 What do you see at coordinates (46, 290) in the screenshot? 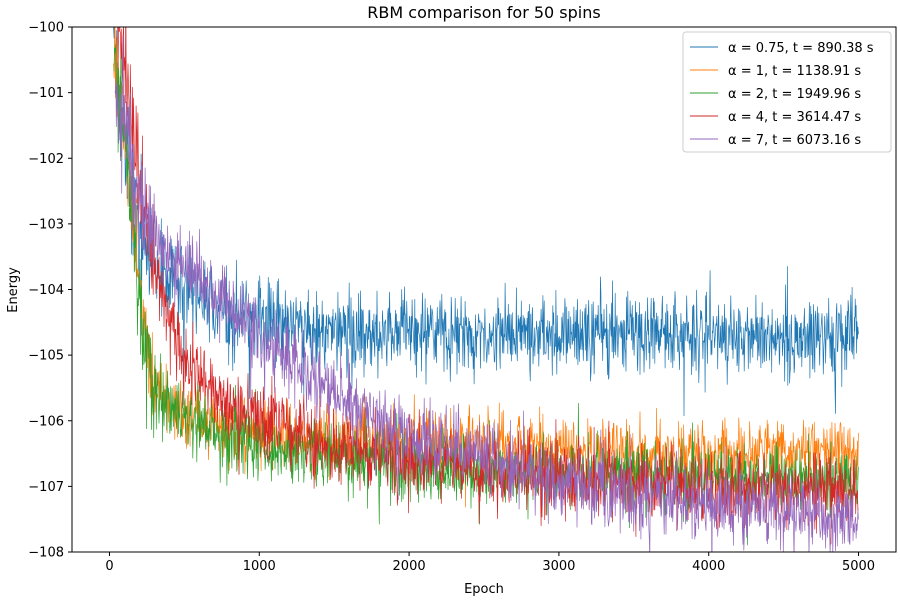
I see `y-tick-label: −104` at bounding box center [46, 290].